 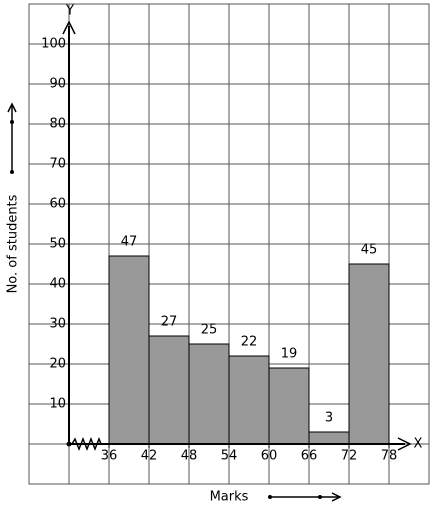 I want to click on data-label: 19, so click(x=289, y=354).